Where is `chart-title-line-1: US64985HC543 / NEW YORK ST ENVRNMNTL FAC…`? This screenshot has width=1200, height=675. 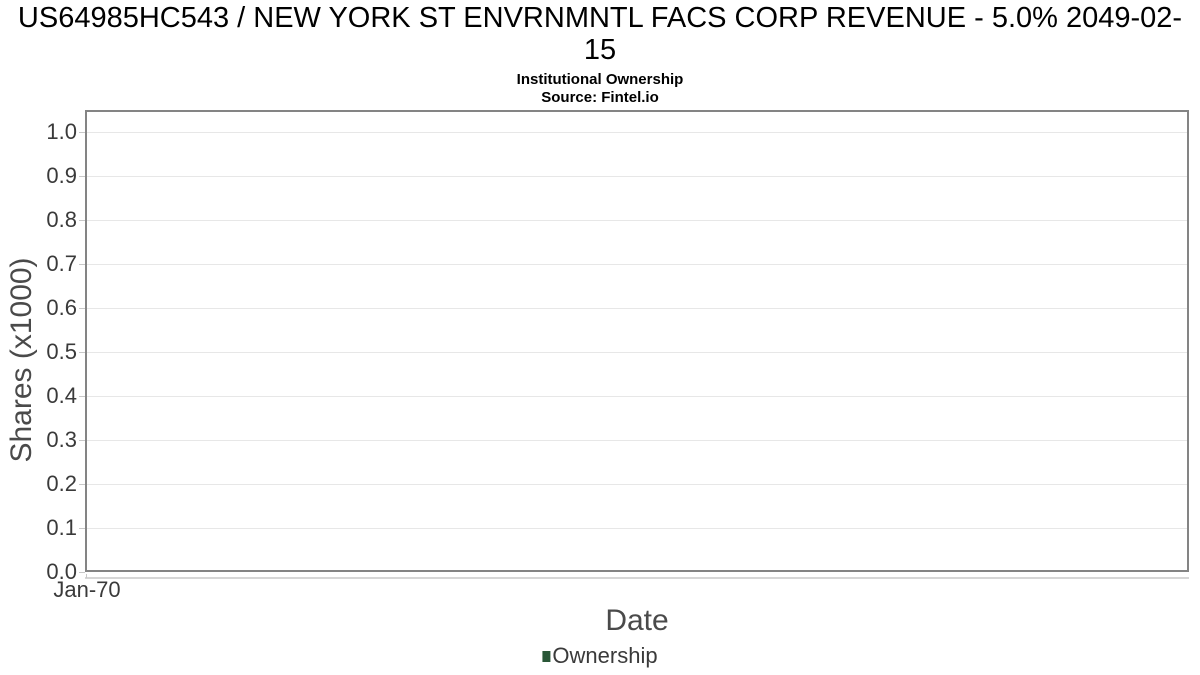
chart-title-line-1: US64985HC543 / NEW YORK ST ENVRNMNTL FAC… is located at coordinates (600, 18).